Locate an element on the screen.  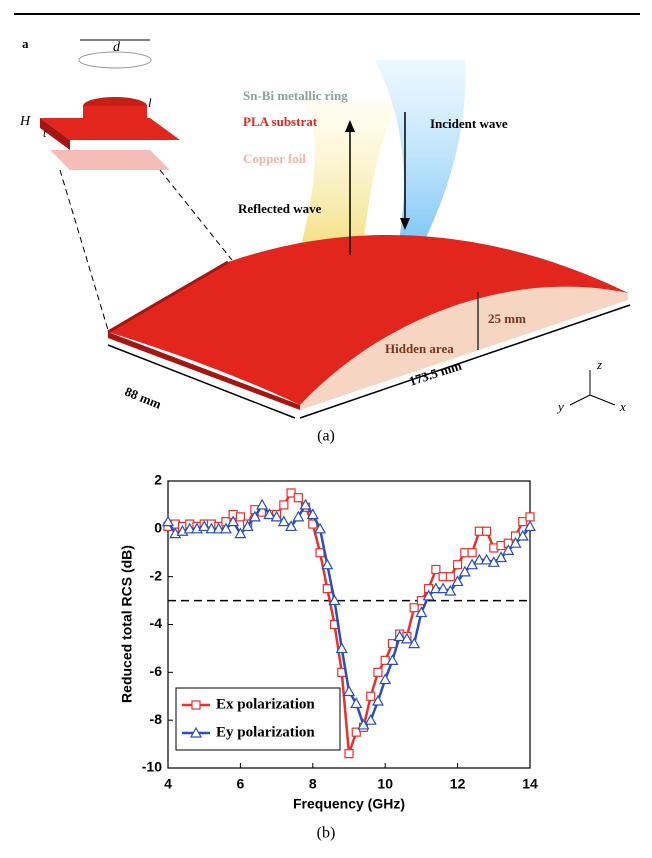
x-axis-label: Frequency (GHz) is located at coordinates (349, 804).